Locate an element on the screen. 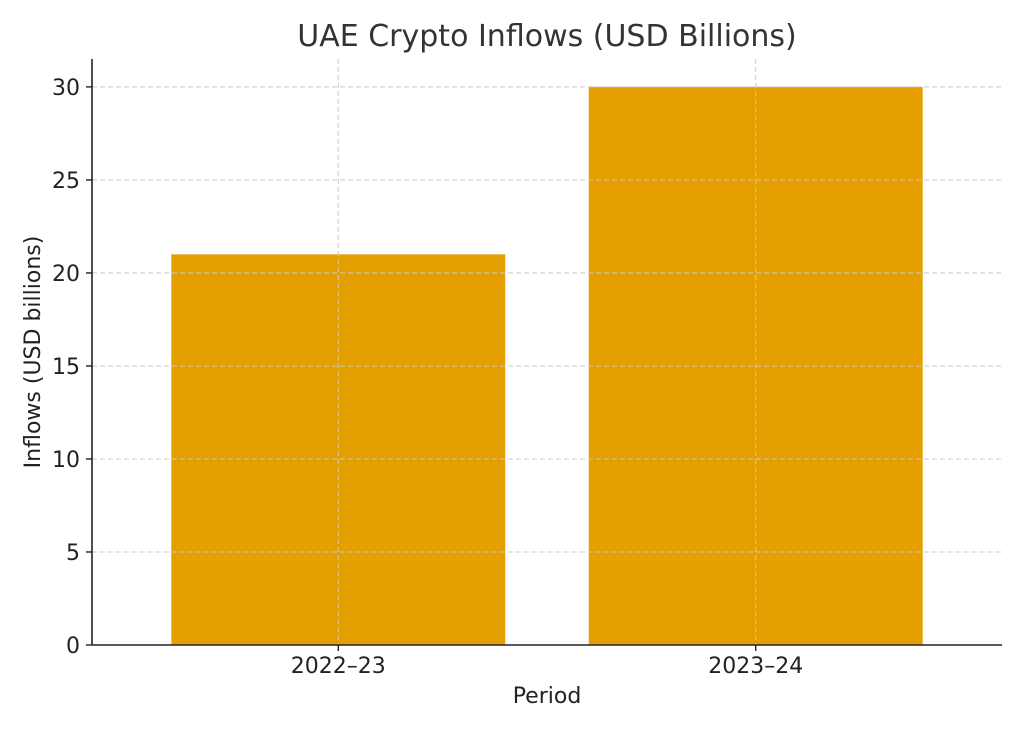 The width and height of the screenshot is (1024, 731). x-axis-label: Period is located at coordinates (547, 696).